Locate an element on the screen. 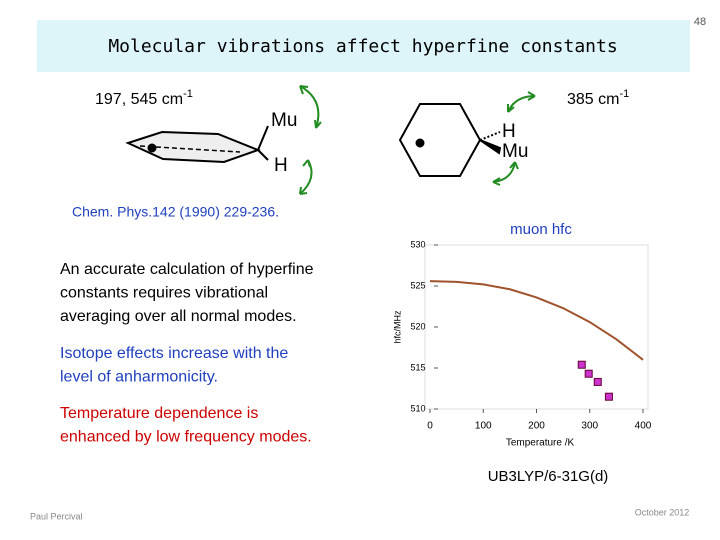 The height and width of the screenshot is (540, 720). x-tick-label: 400 is located at coordinates (643, 426).